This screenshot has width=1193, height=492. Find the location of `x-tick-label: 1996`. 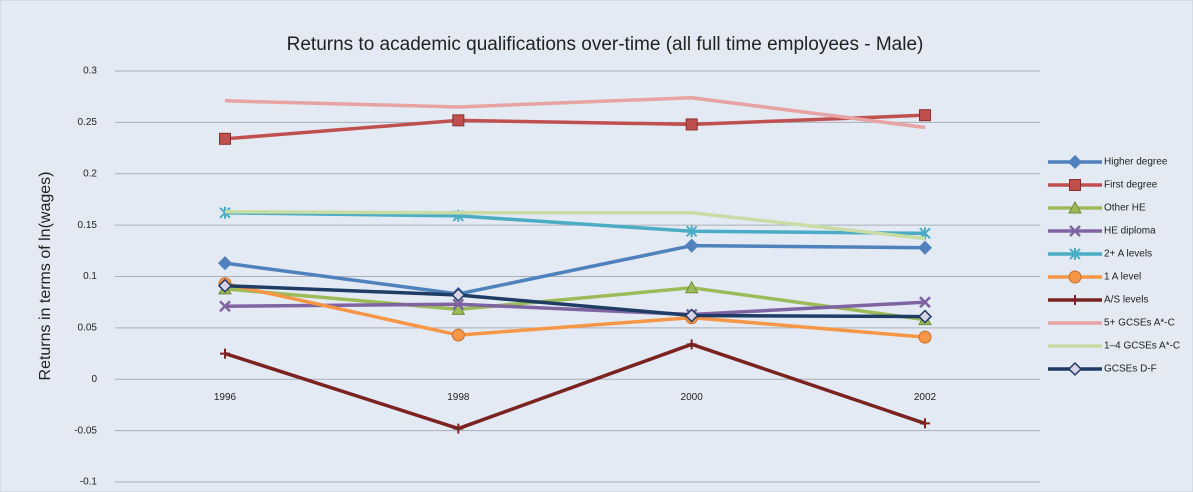

x-tick-label: 1996 is located at coordinates (225, 397).